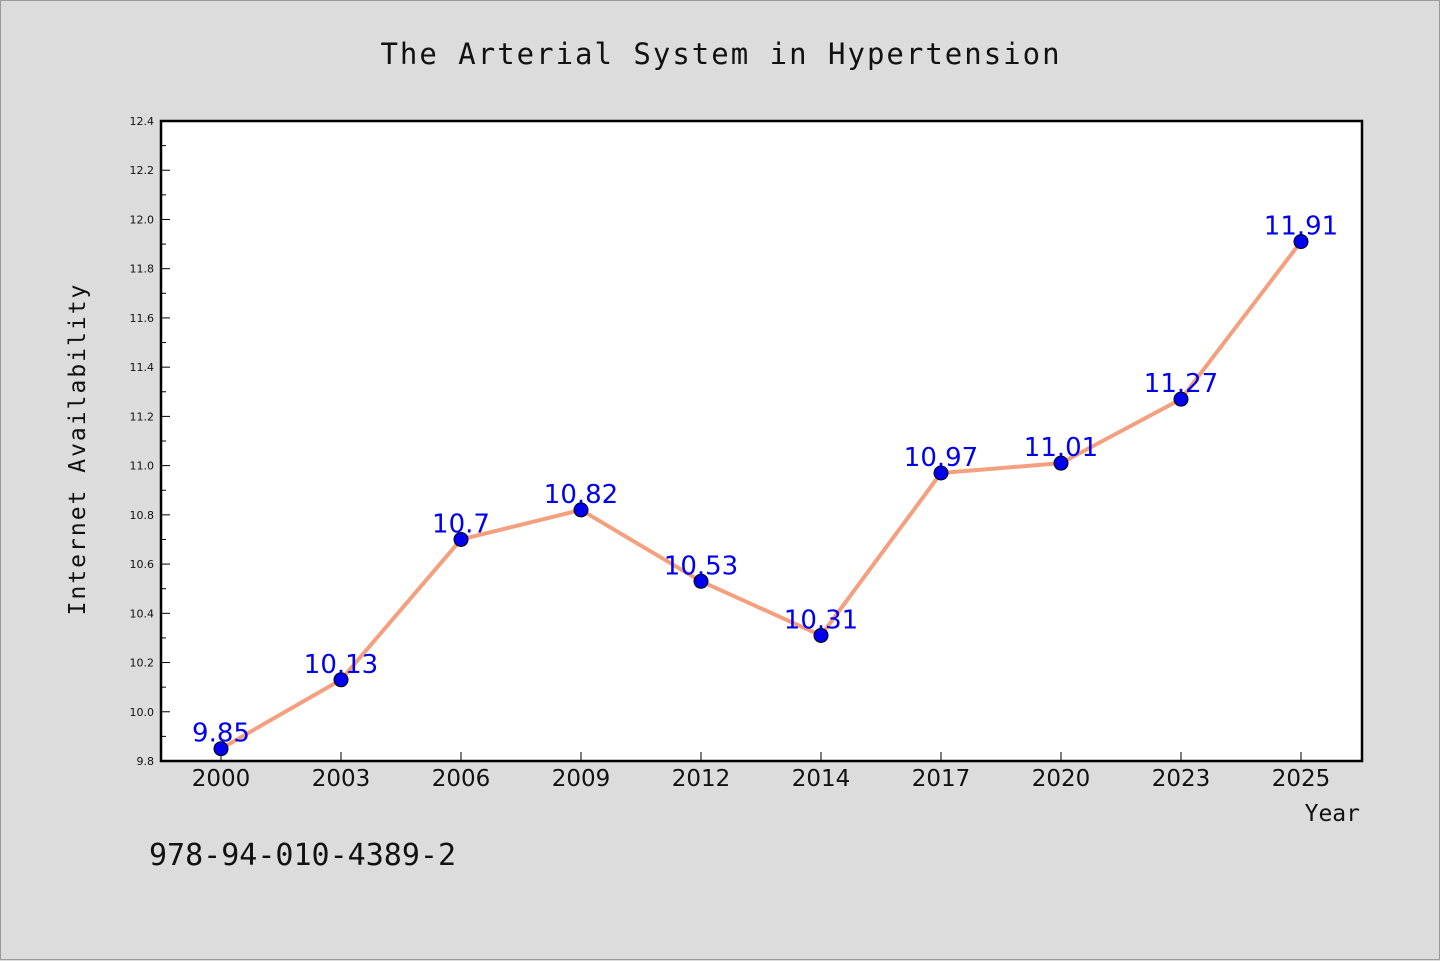 This screenshot has height=961, width=1440. Describe the element at coordinates (78, 449) in the screenshot. I see `y-axis-label: Internet Availability` at that location.